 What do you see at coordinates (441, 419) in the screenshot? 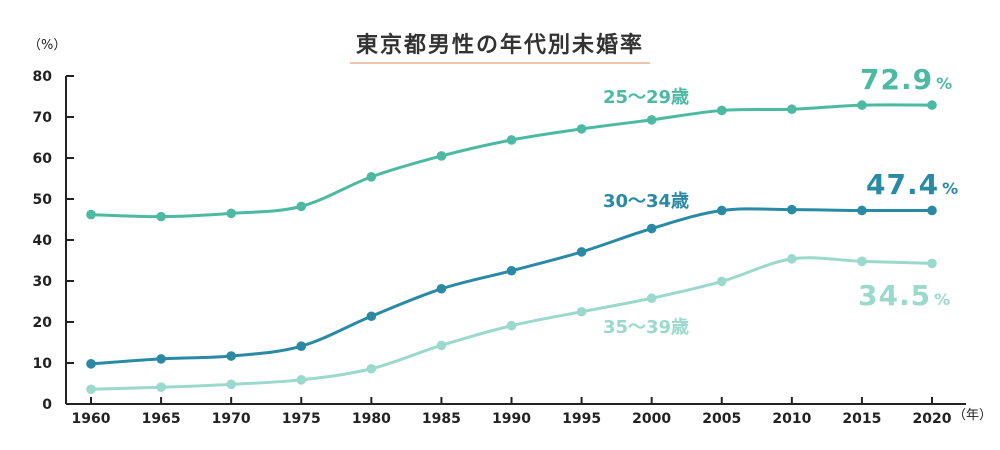
I see `x-tick-label: 1985` at bounding box center [441, 419].